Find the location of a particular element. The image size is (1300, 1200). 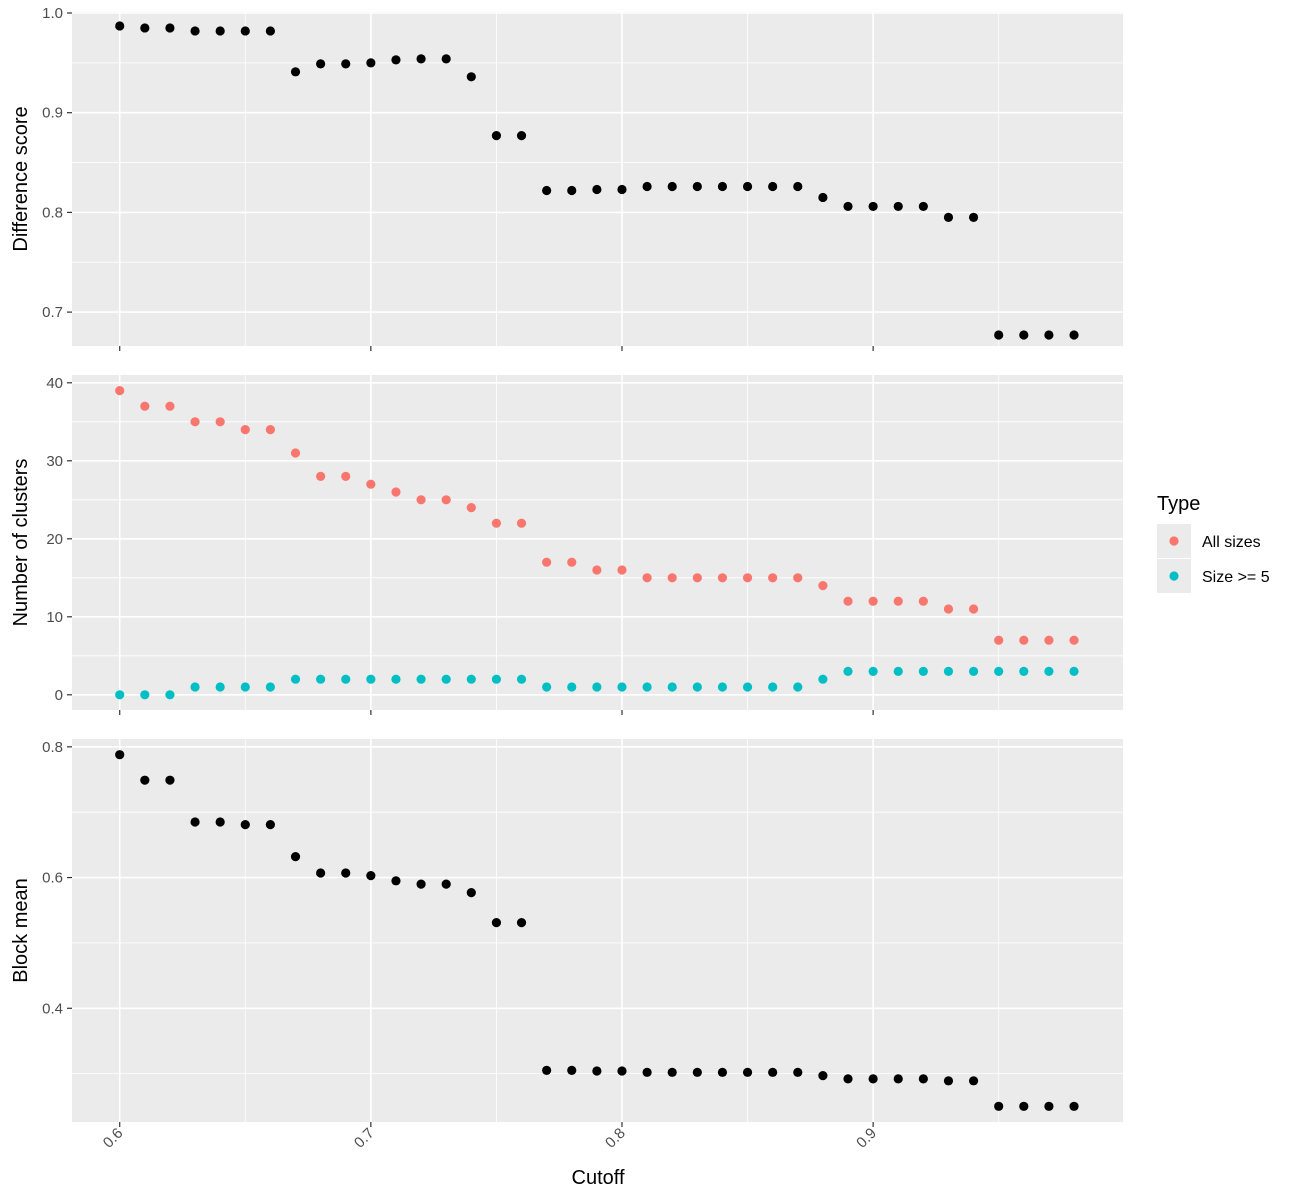

x-tick-label: 0.7 is located at coordinates (364, 1138).